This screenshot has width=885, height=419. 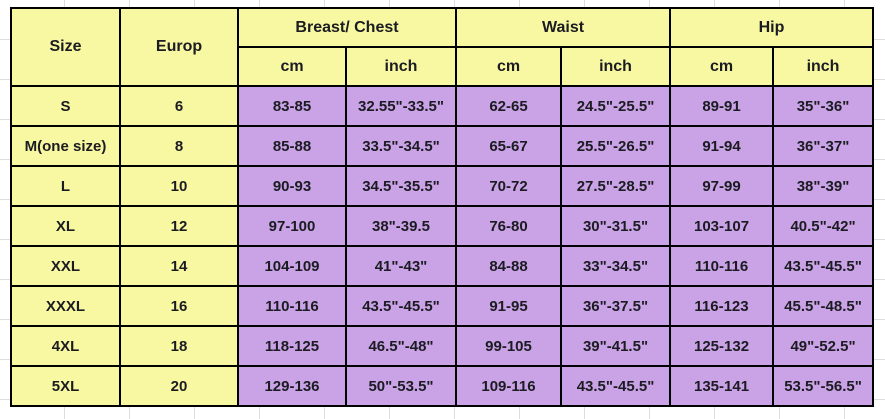 What do you see at coordinates (615, 266) in the screenshot?
I see `cell-waist-inch: 33"-34.5"` at bounding box center [615, 266].